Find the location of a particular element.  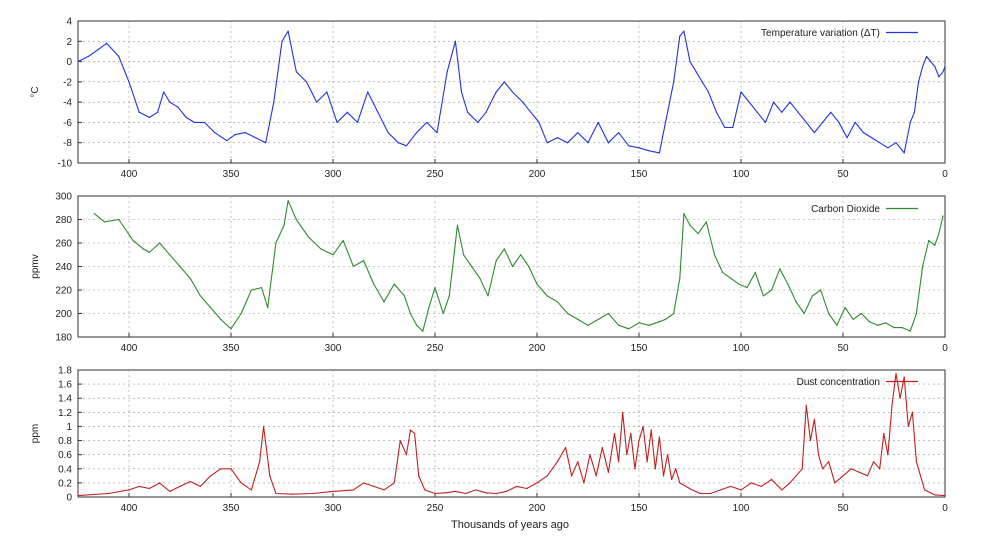

y-tick-label: 4 is located at coordinates (69, 22).